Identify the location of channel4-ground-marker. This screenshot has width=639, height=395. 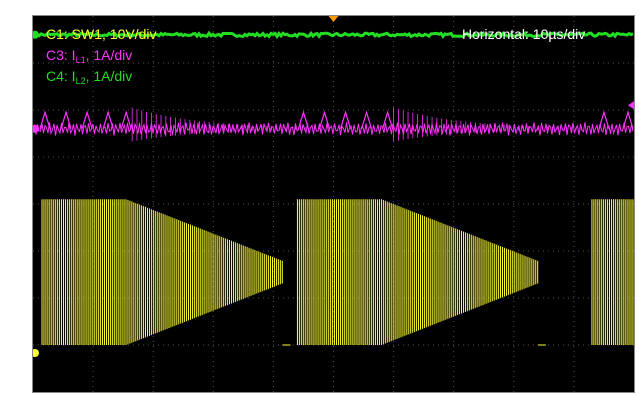
(36, 34).